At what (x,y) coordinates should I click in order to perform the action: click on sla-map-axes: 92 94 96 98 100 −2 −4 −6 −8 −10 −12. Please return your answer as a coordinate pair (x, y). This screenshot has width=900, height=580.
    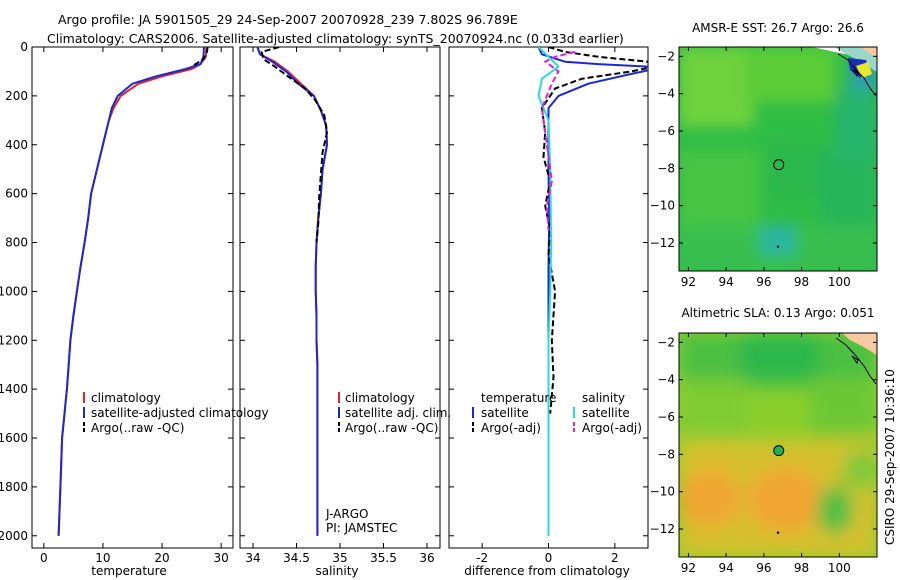
    Looking at the image, I should click on (763, 454).